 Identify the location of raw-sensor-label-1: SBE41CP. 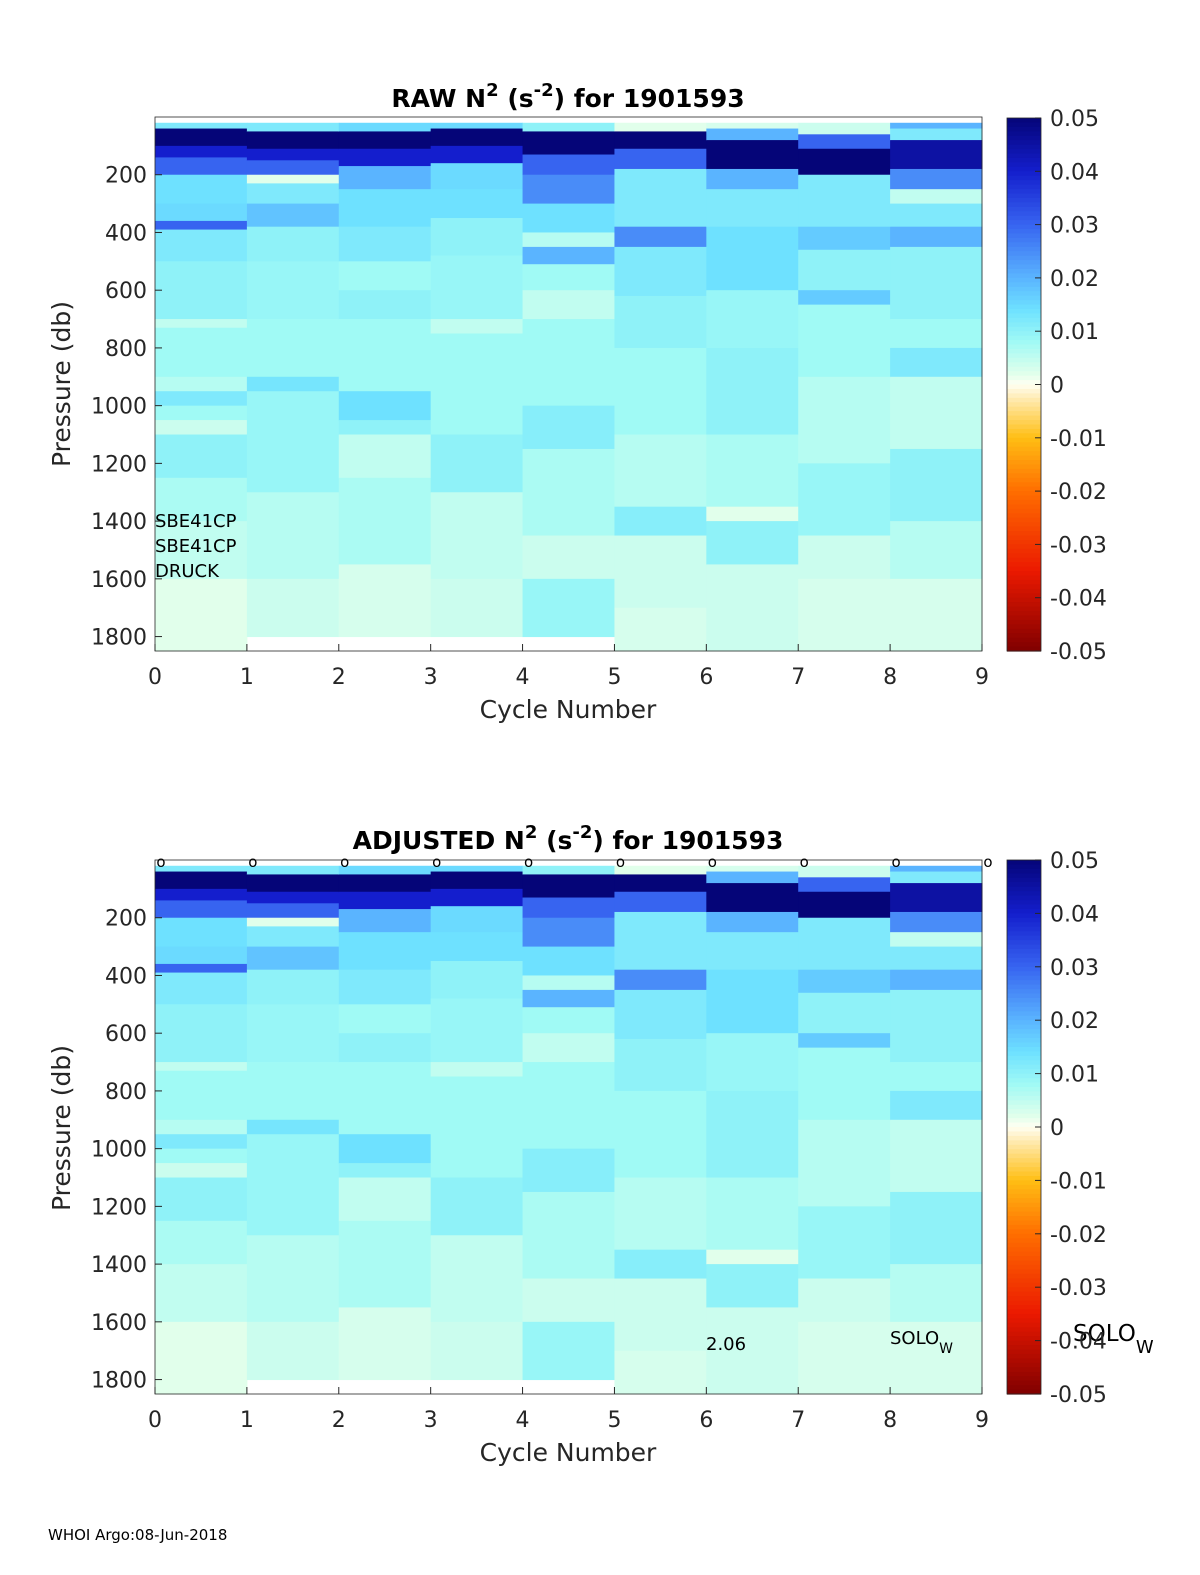
(196, 521).